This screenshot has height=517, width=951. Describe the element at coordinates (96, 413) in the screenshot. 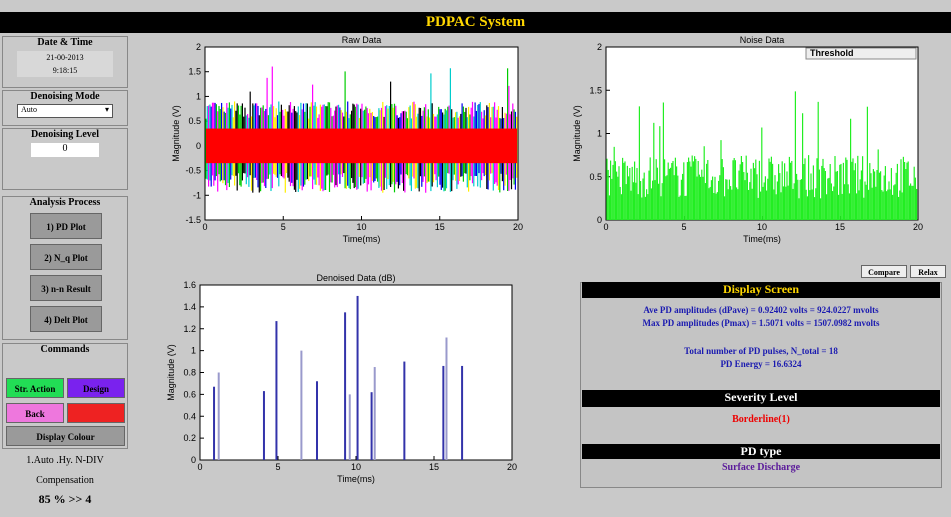

I see `command-button` at that location.